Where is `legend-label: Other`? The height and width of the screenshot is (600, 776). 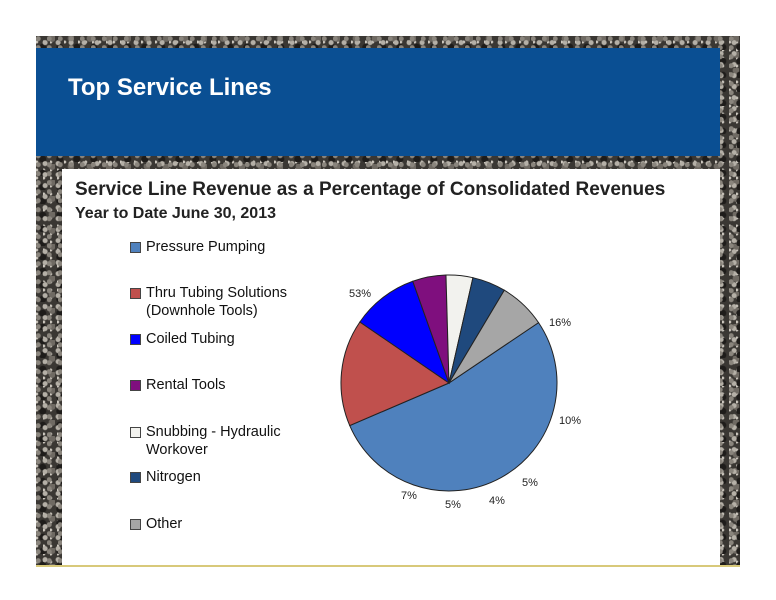 legend-label: Other is located at coordinates (164, 524).